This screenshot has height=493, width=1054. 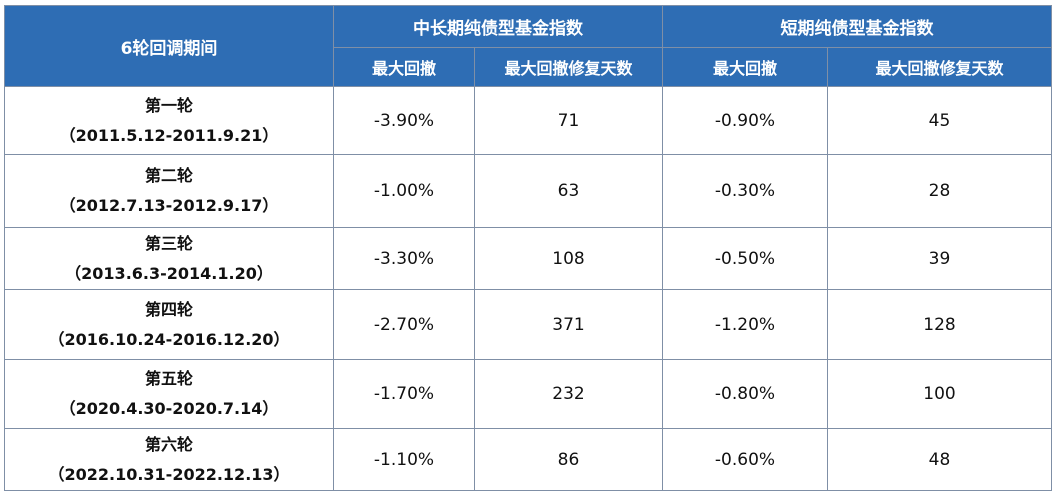 I want to click on round-label: 第二轮, so click(x=168, y=175).